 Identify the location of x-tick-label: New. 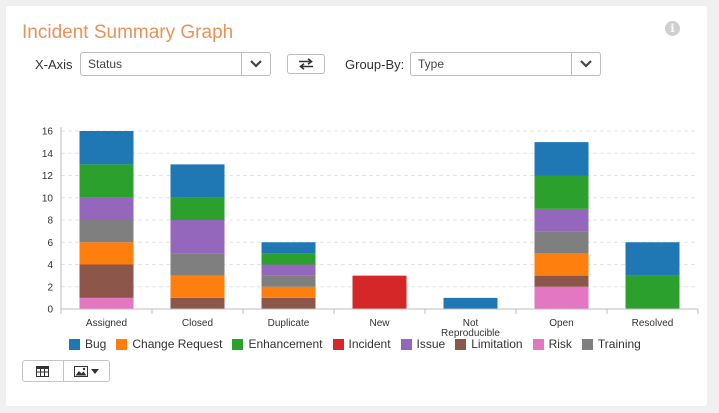
(379, 323).